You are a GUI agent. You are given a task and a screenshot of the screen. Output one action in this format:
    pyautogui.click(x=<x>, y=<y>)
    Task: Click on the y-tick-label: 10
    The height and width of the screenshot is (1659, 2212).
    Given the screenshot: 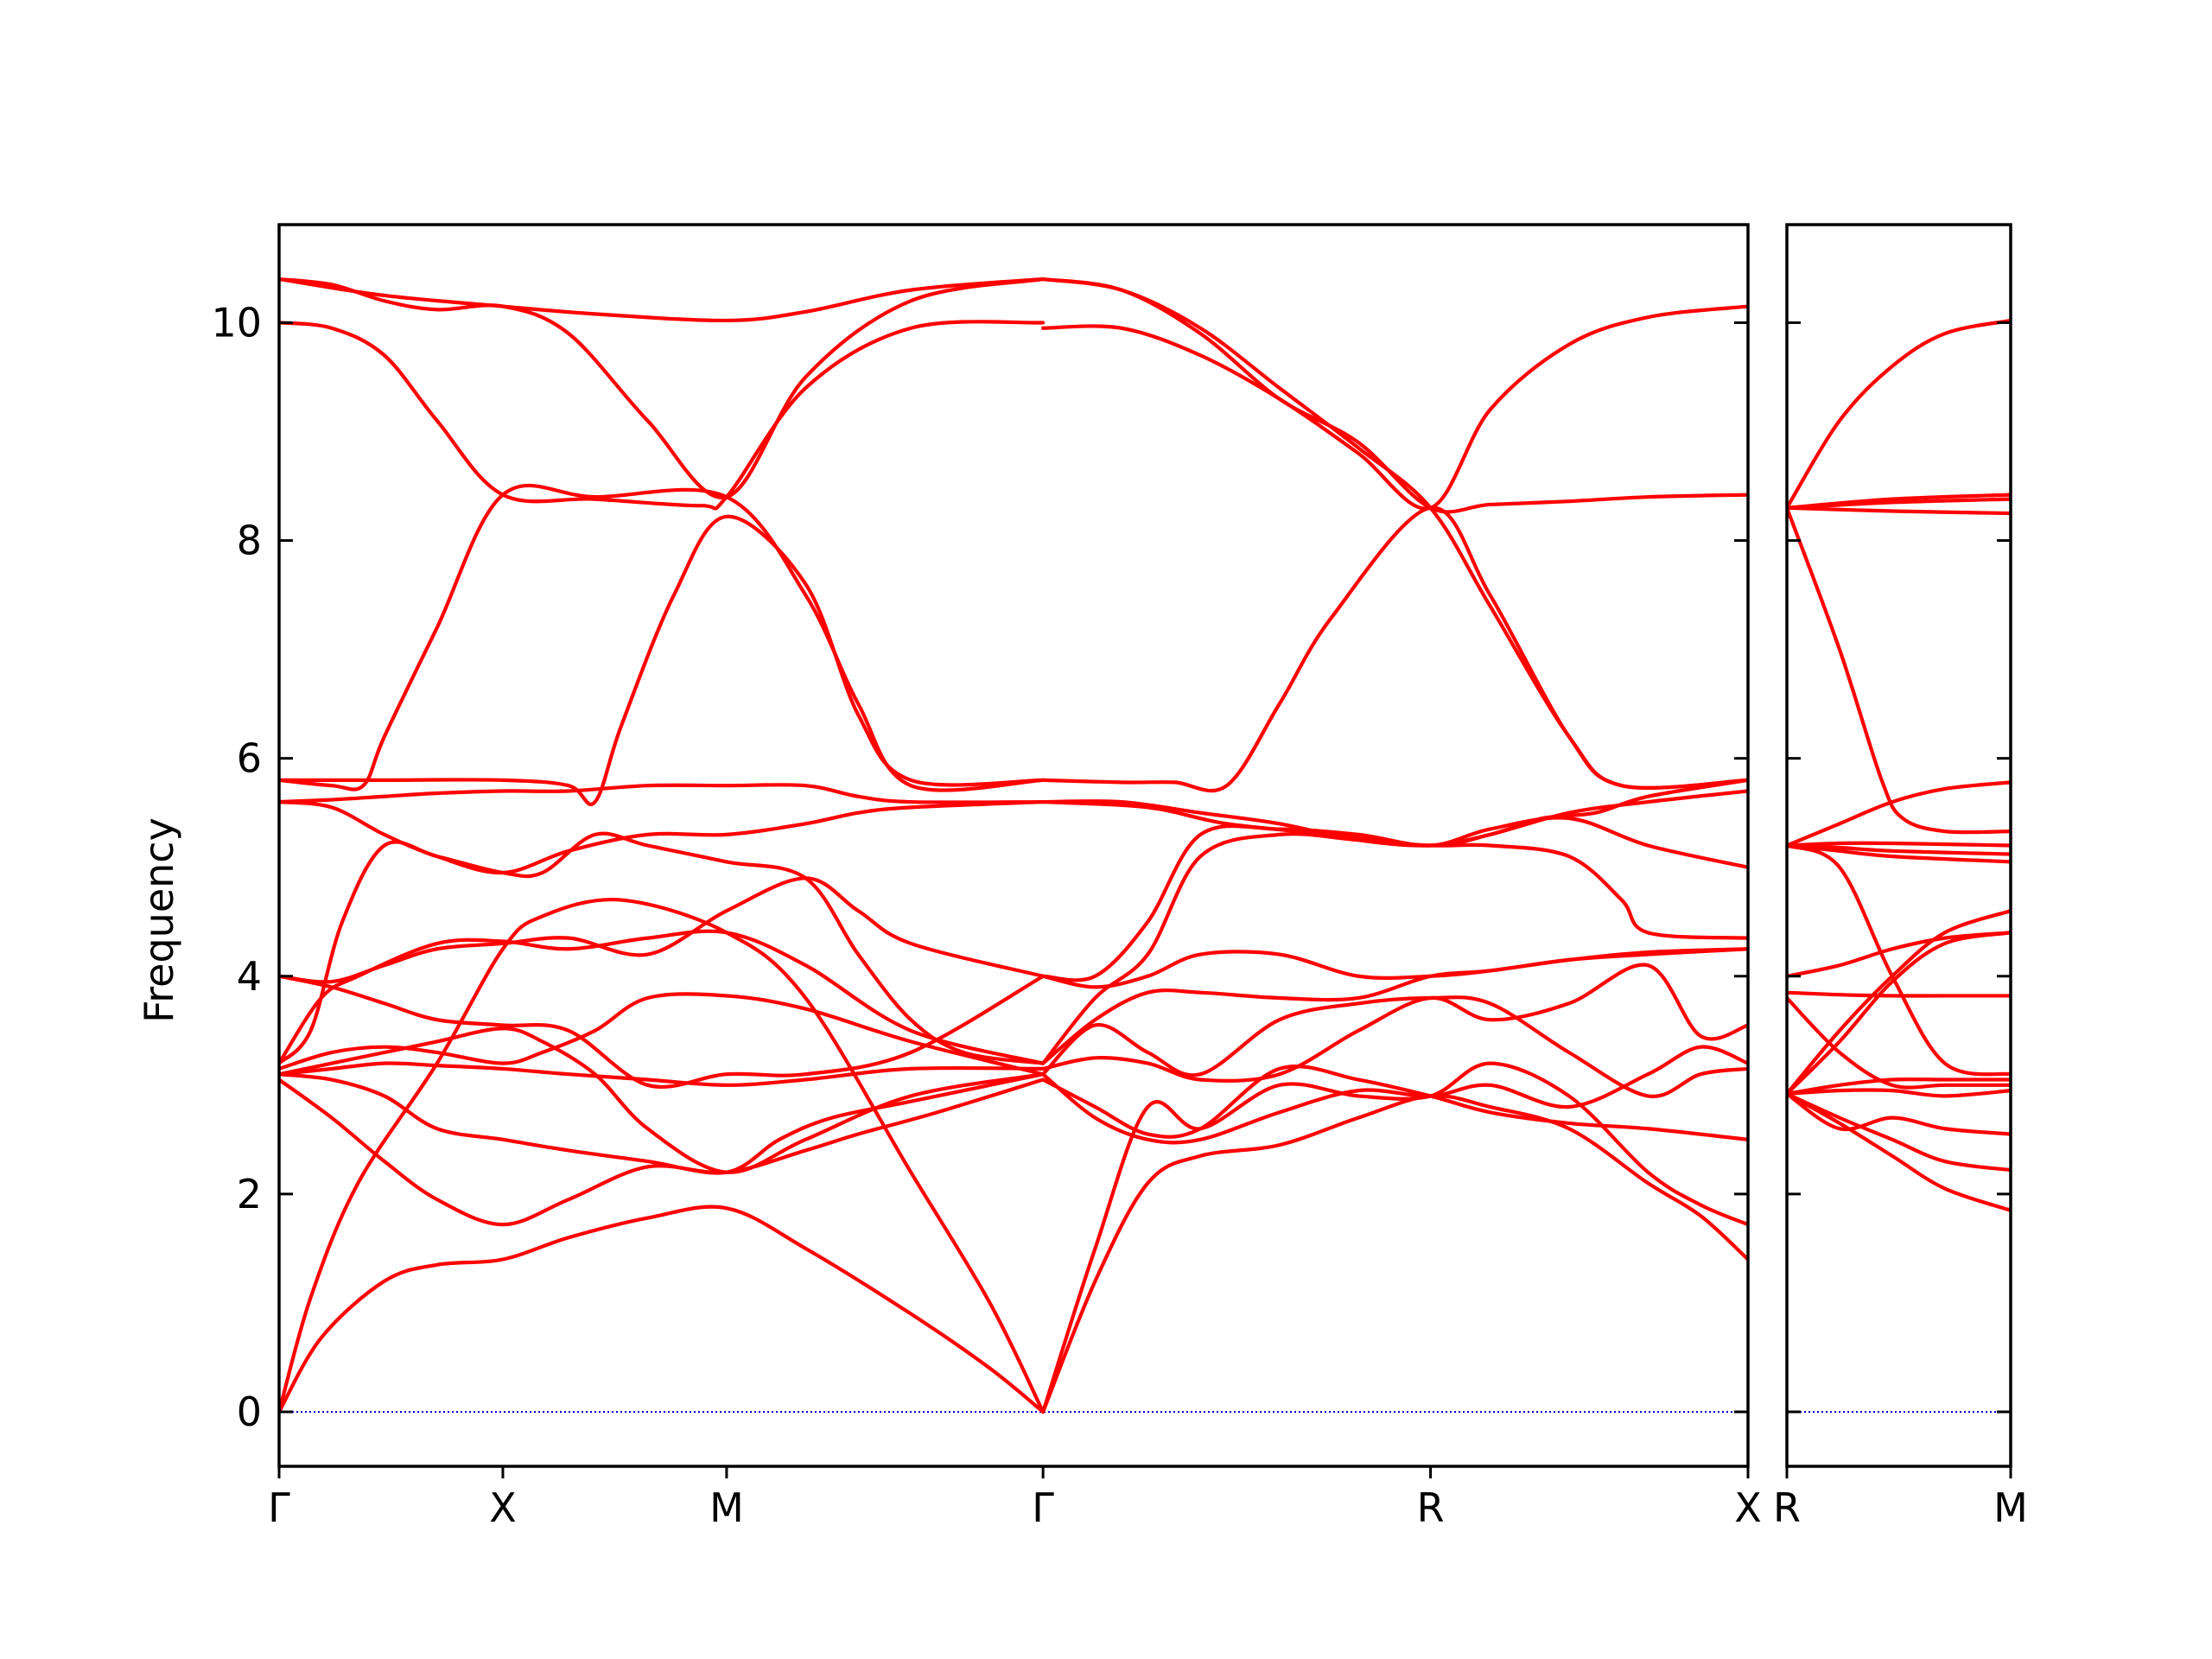 What is the action you would take?
    pyautogui.click(x=236, y=322)
    